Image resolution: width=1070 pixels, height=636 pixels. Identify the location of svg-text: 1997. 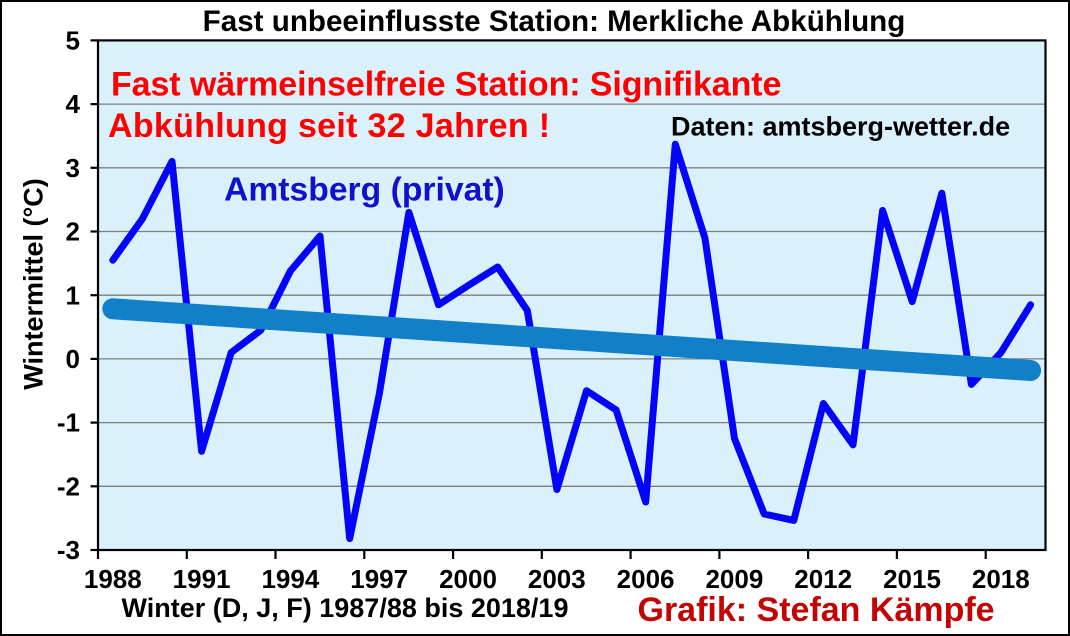
(379, 579).